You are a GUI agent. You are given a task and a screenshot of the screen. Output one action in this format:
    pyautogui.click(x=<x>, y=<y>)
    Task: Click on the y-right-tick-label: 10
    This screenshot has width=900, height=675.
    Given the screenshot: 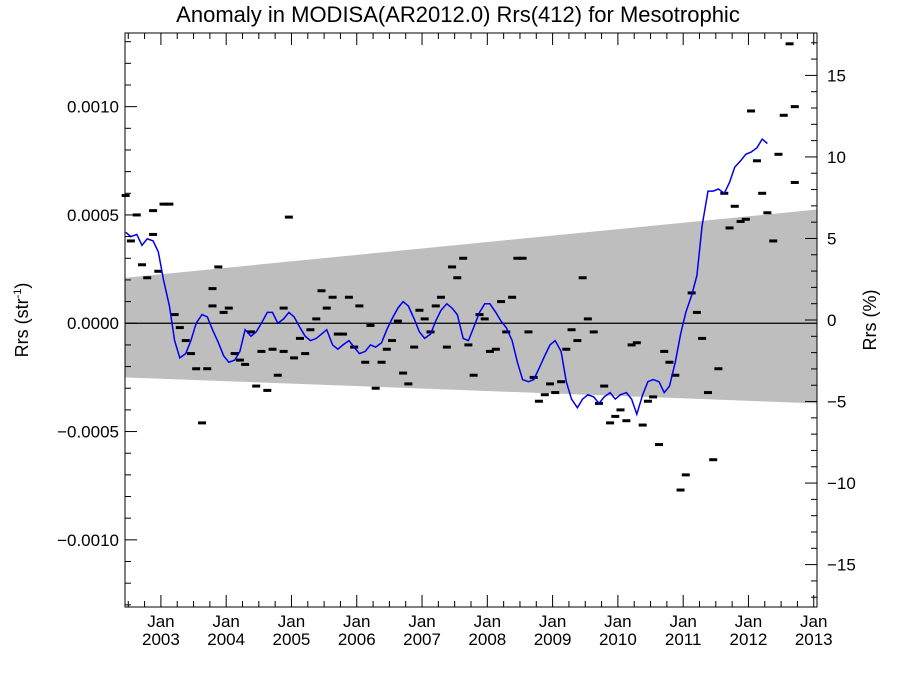 What is the action you would take?
    pyautogui.click(x=836, y=157)
    